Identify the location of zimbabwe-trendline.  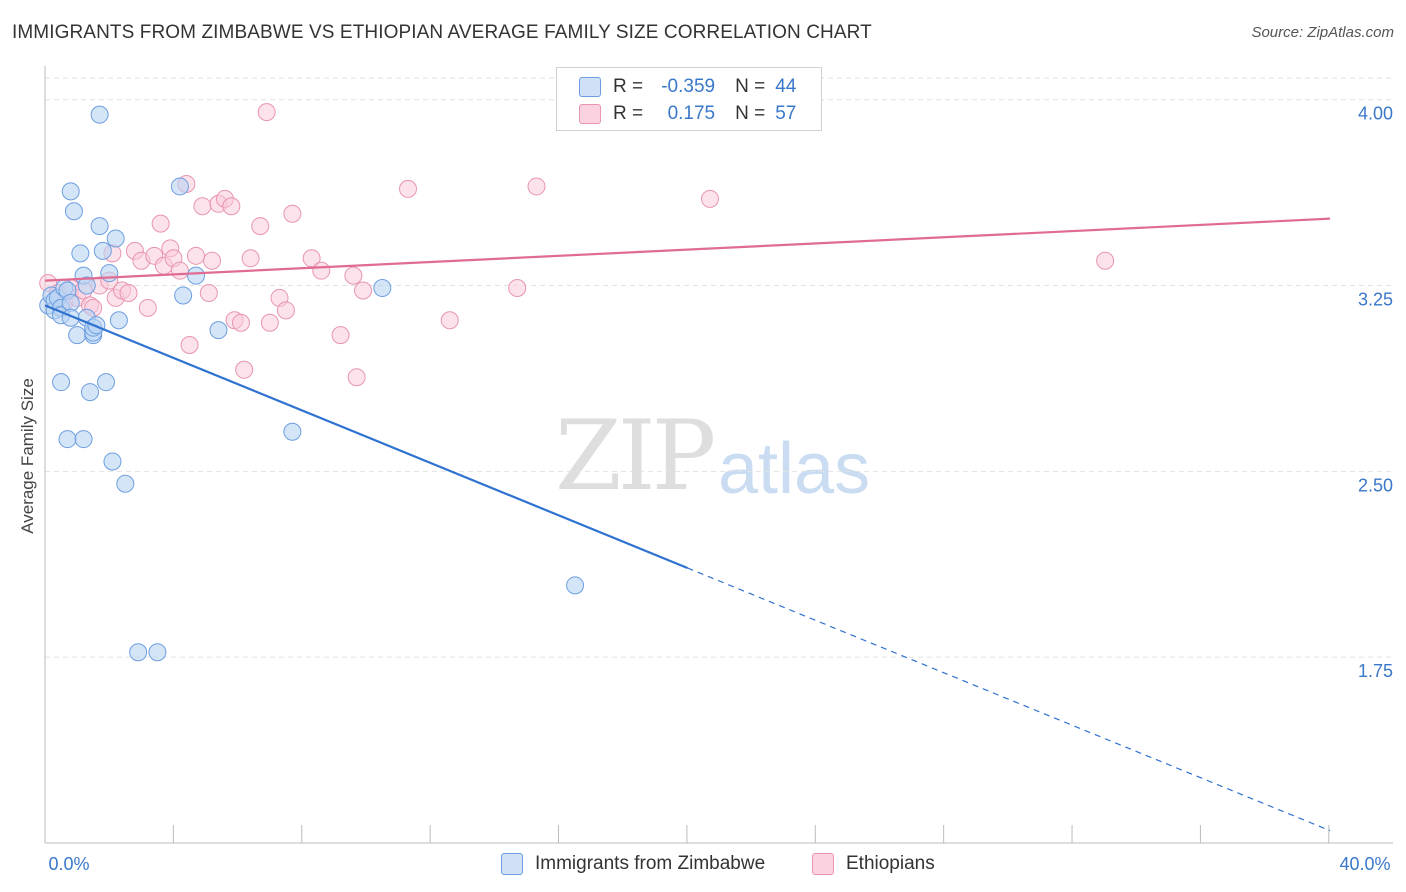
(366, 437).